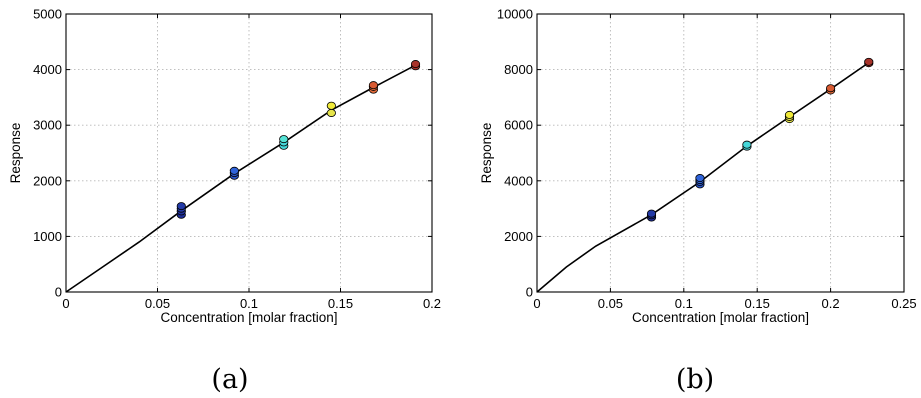  Describe the element at coordinates (229, 379) in the screenshot. I see `panel-label: (a)` at that location.